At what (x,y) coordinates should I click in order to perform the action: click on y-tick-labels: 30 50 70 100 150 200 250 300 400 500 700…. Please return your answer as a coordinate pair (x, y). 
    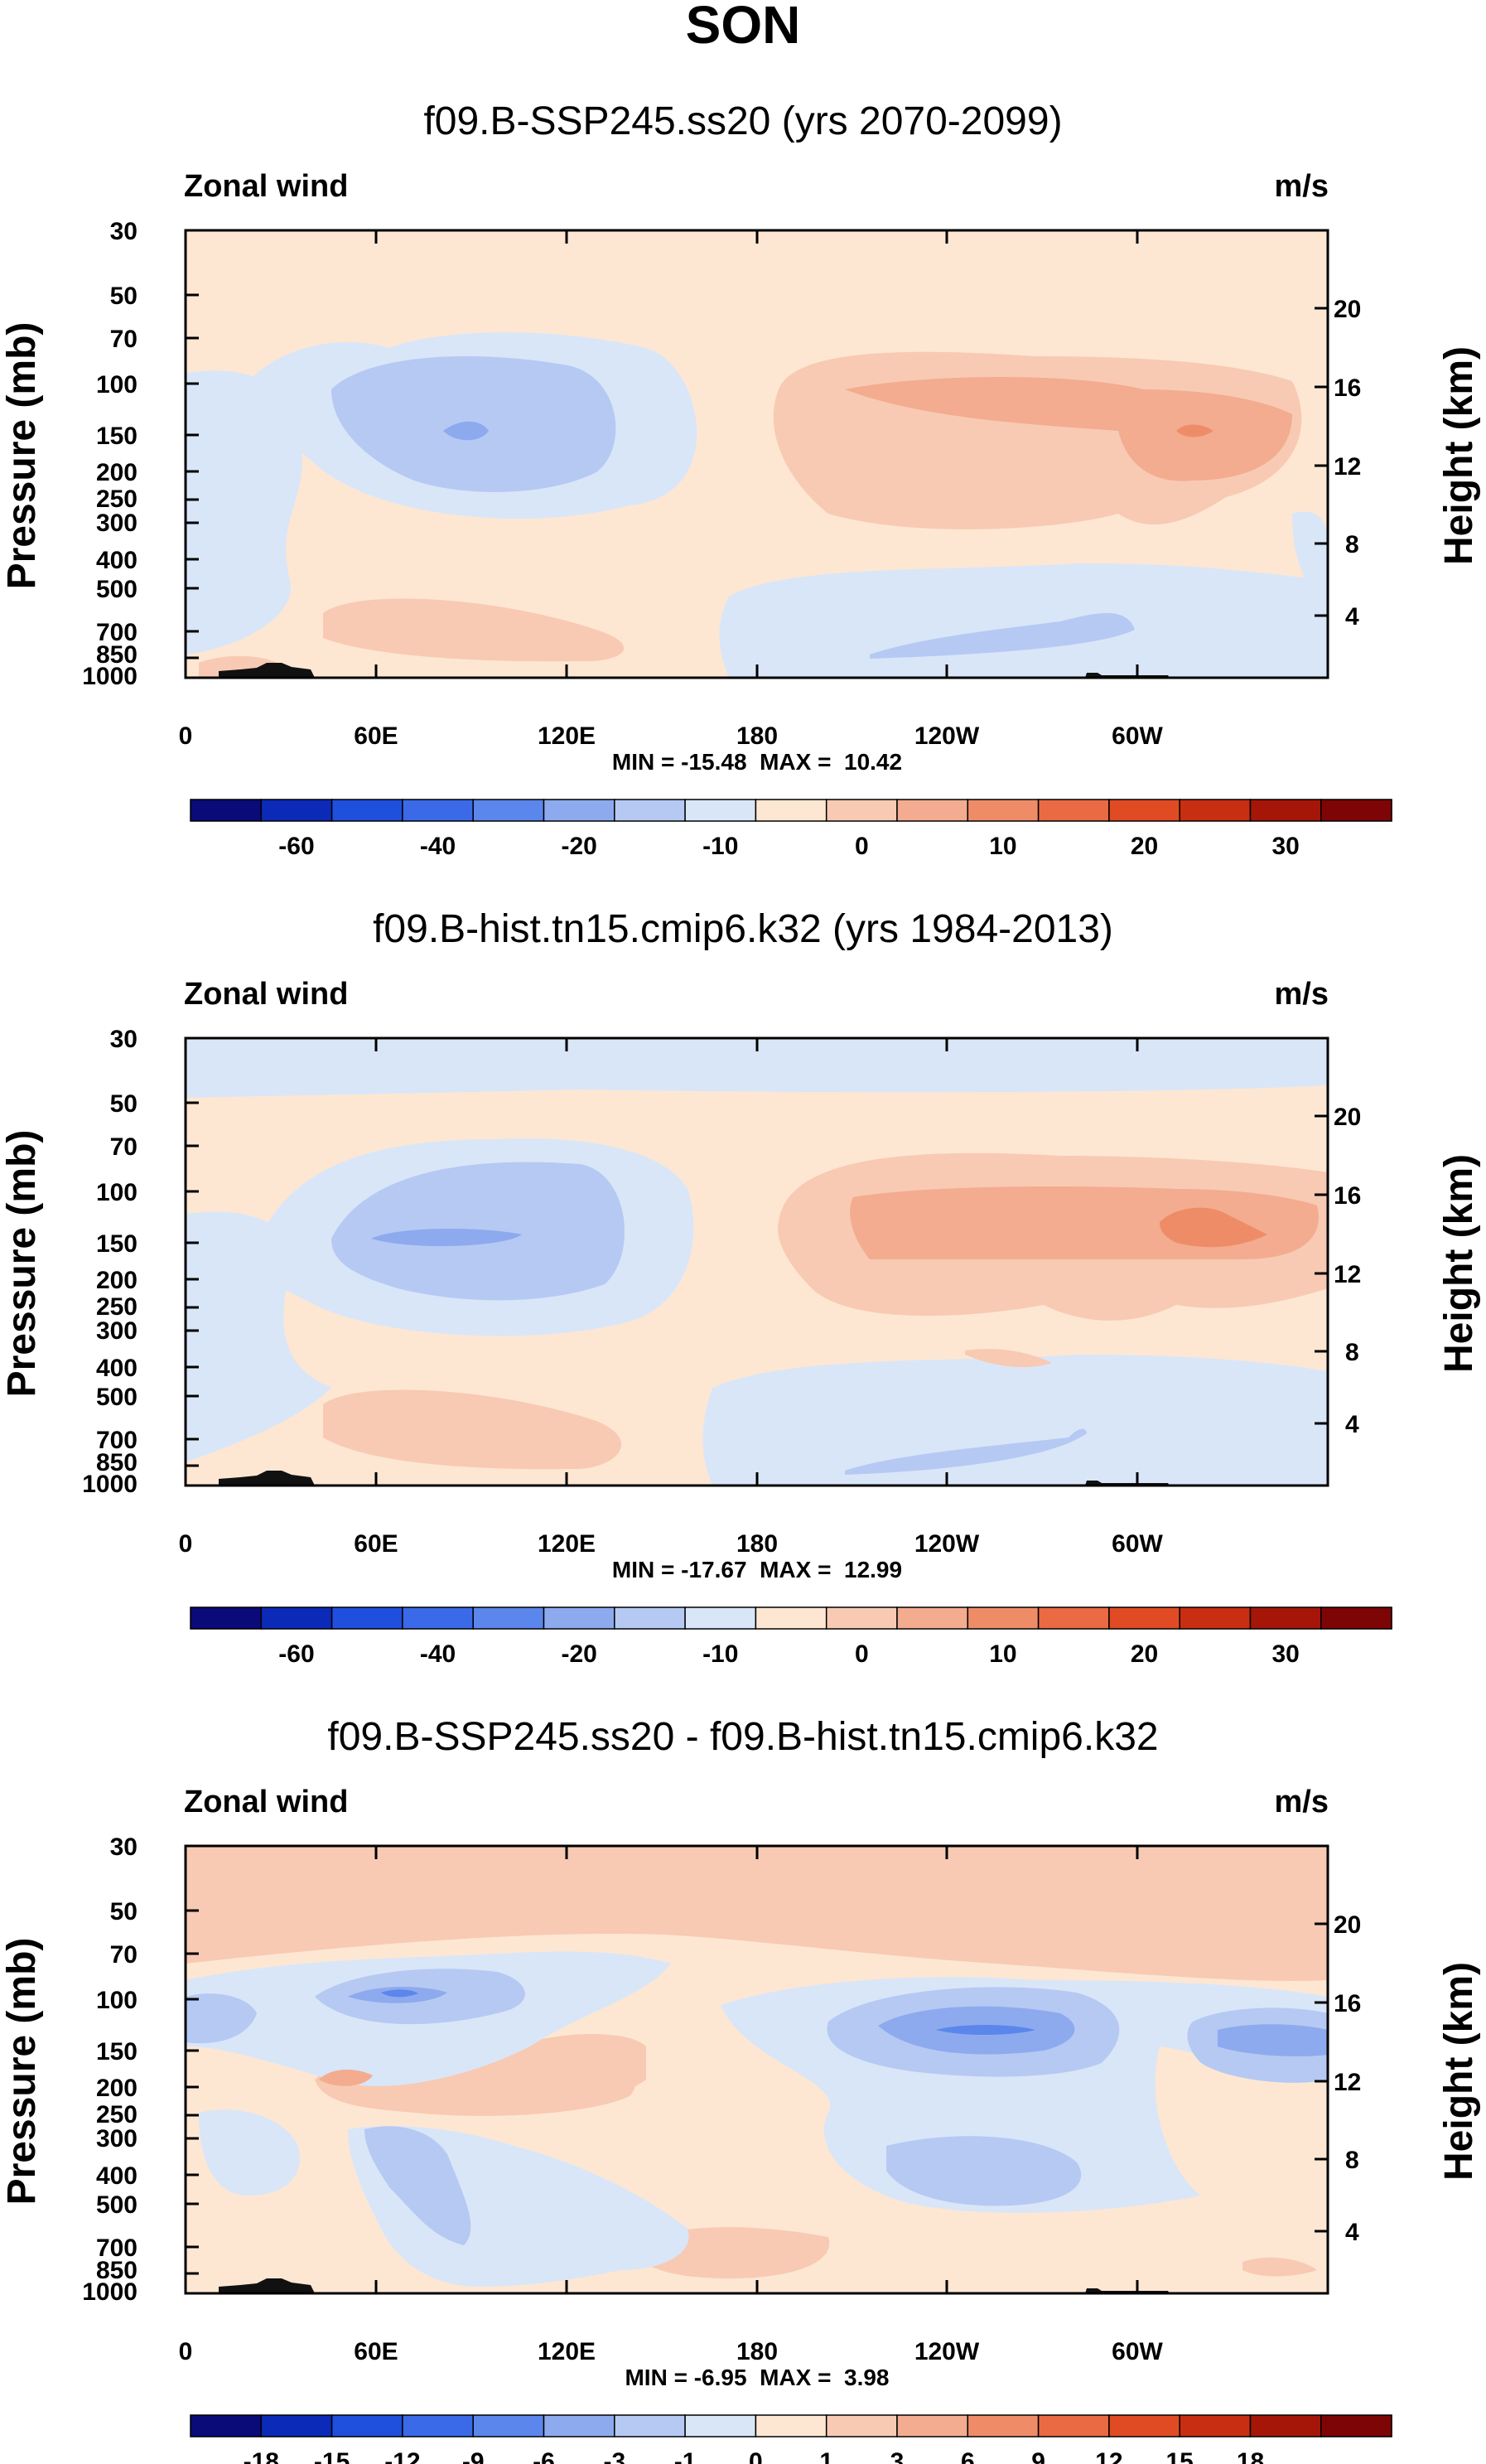
    Looking at the image, I should click on (110, 454).